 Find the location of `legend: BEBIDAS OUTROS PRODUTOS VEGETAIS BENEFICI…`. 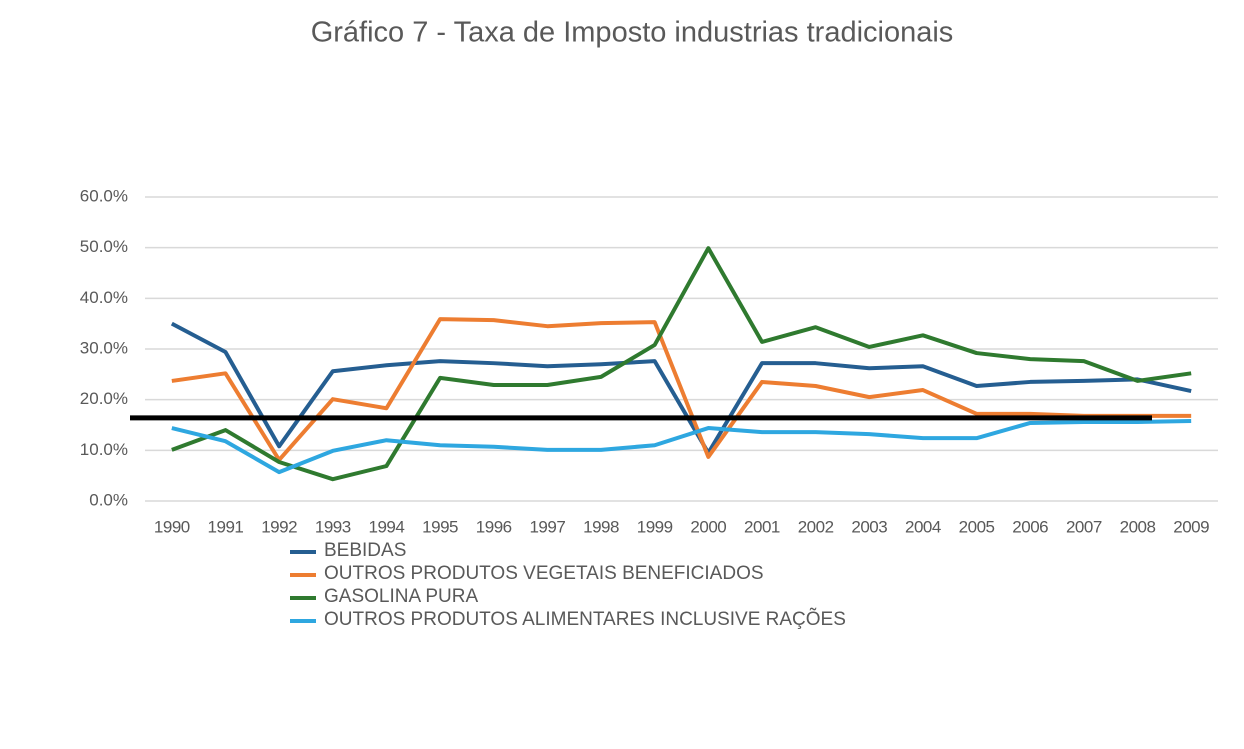

legend: BEBIDAS OUTROS PRODUTOS VEGETAIS BENEFICI… is located at coordinates (590, 586).